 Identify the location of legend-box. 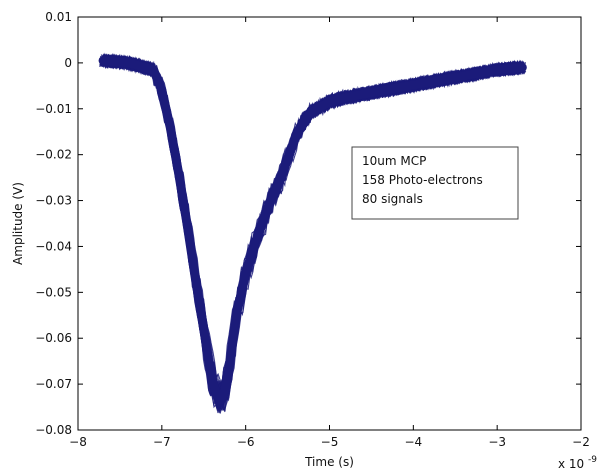
(435, 183).